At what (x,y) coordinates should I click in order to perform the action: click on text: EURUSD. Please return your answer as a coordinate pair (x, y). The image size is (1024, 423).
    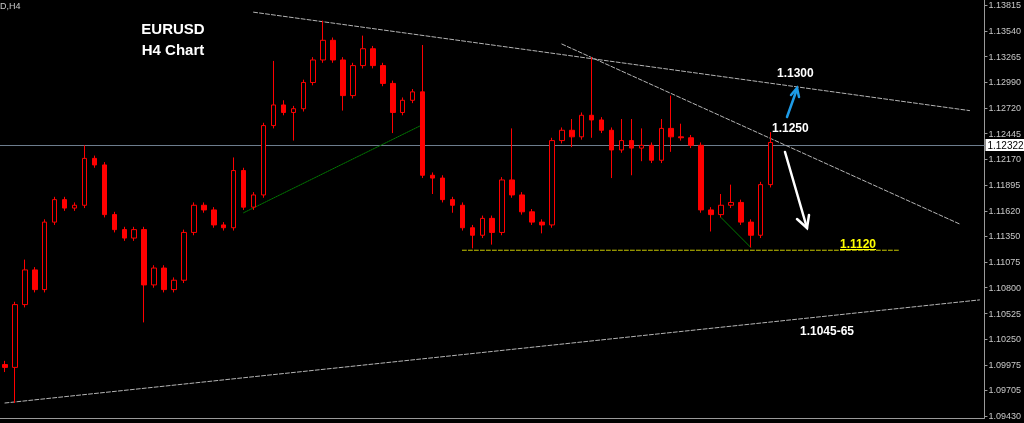
    Looking at the image, I should click on (173, 28).